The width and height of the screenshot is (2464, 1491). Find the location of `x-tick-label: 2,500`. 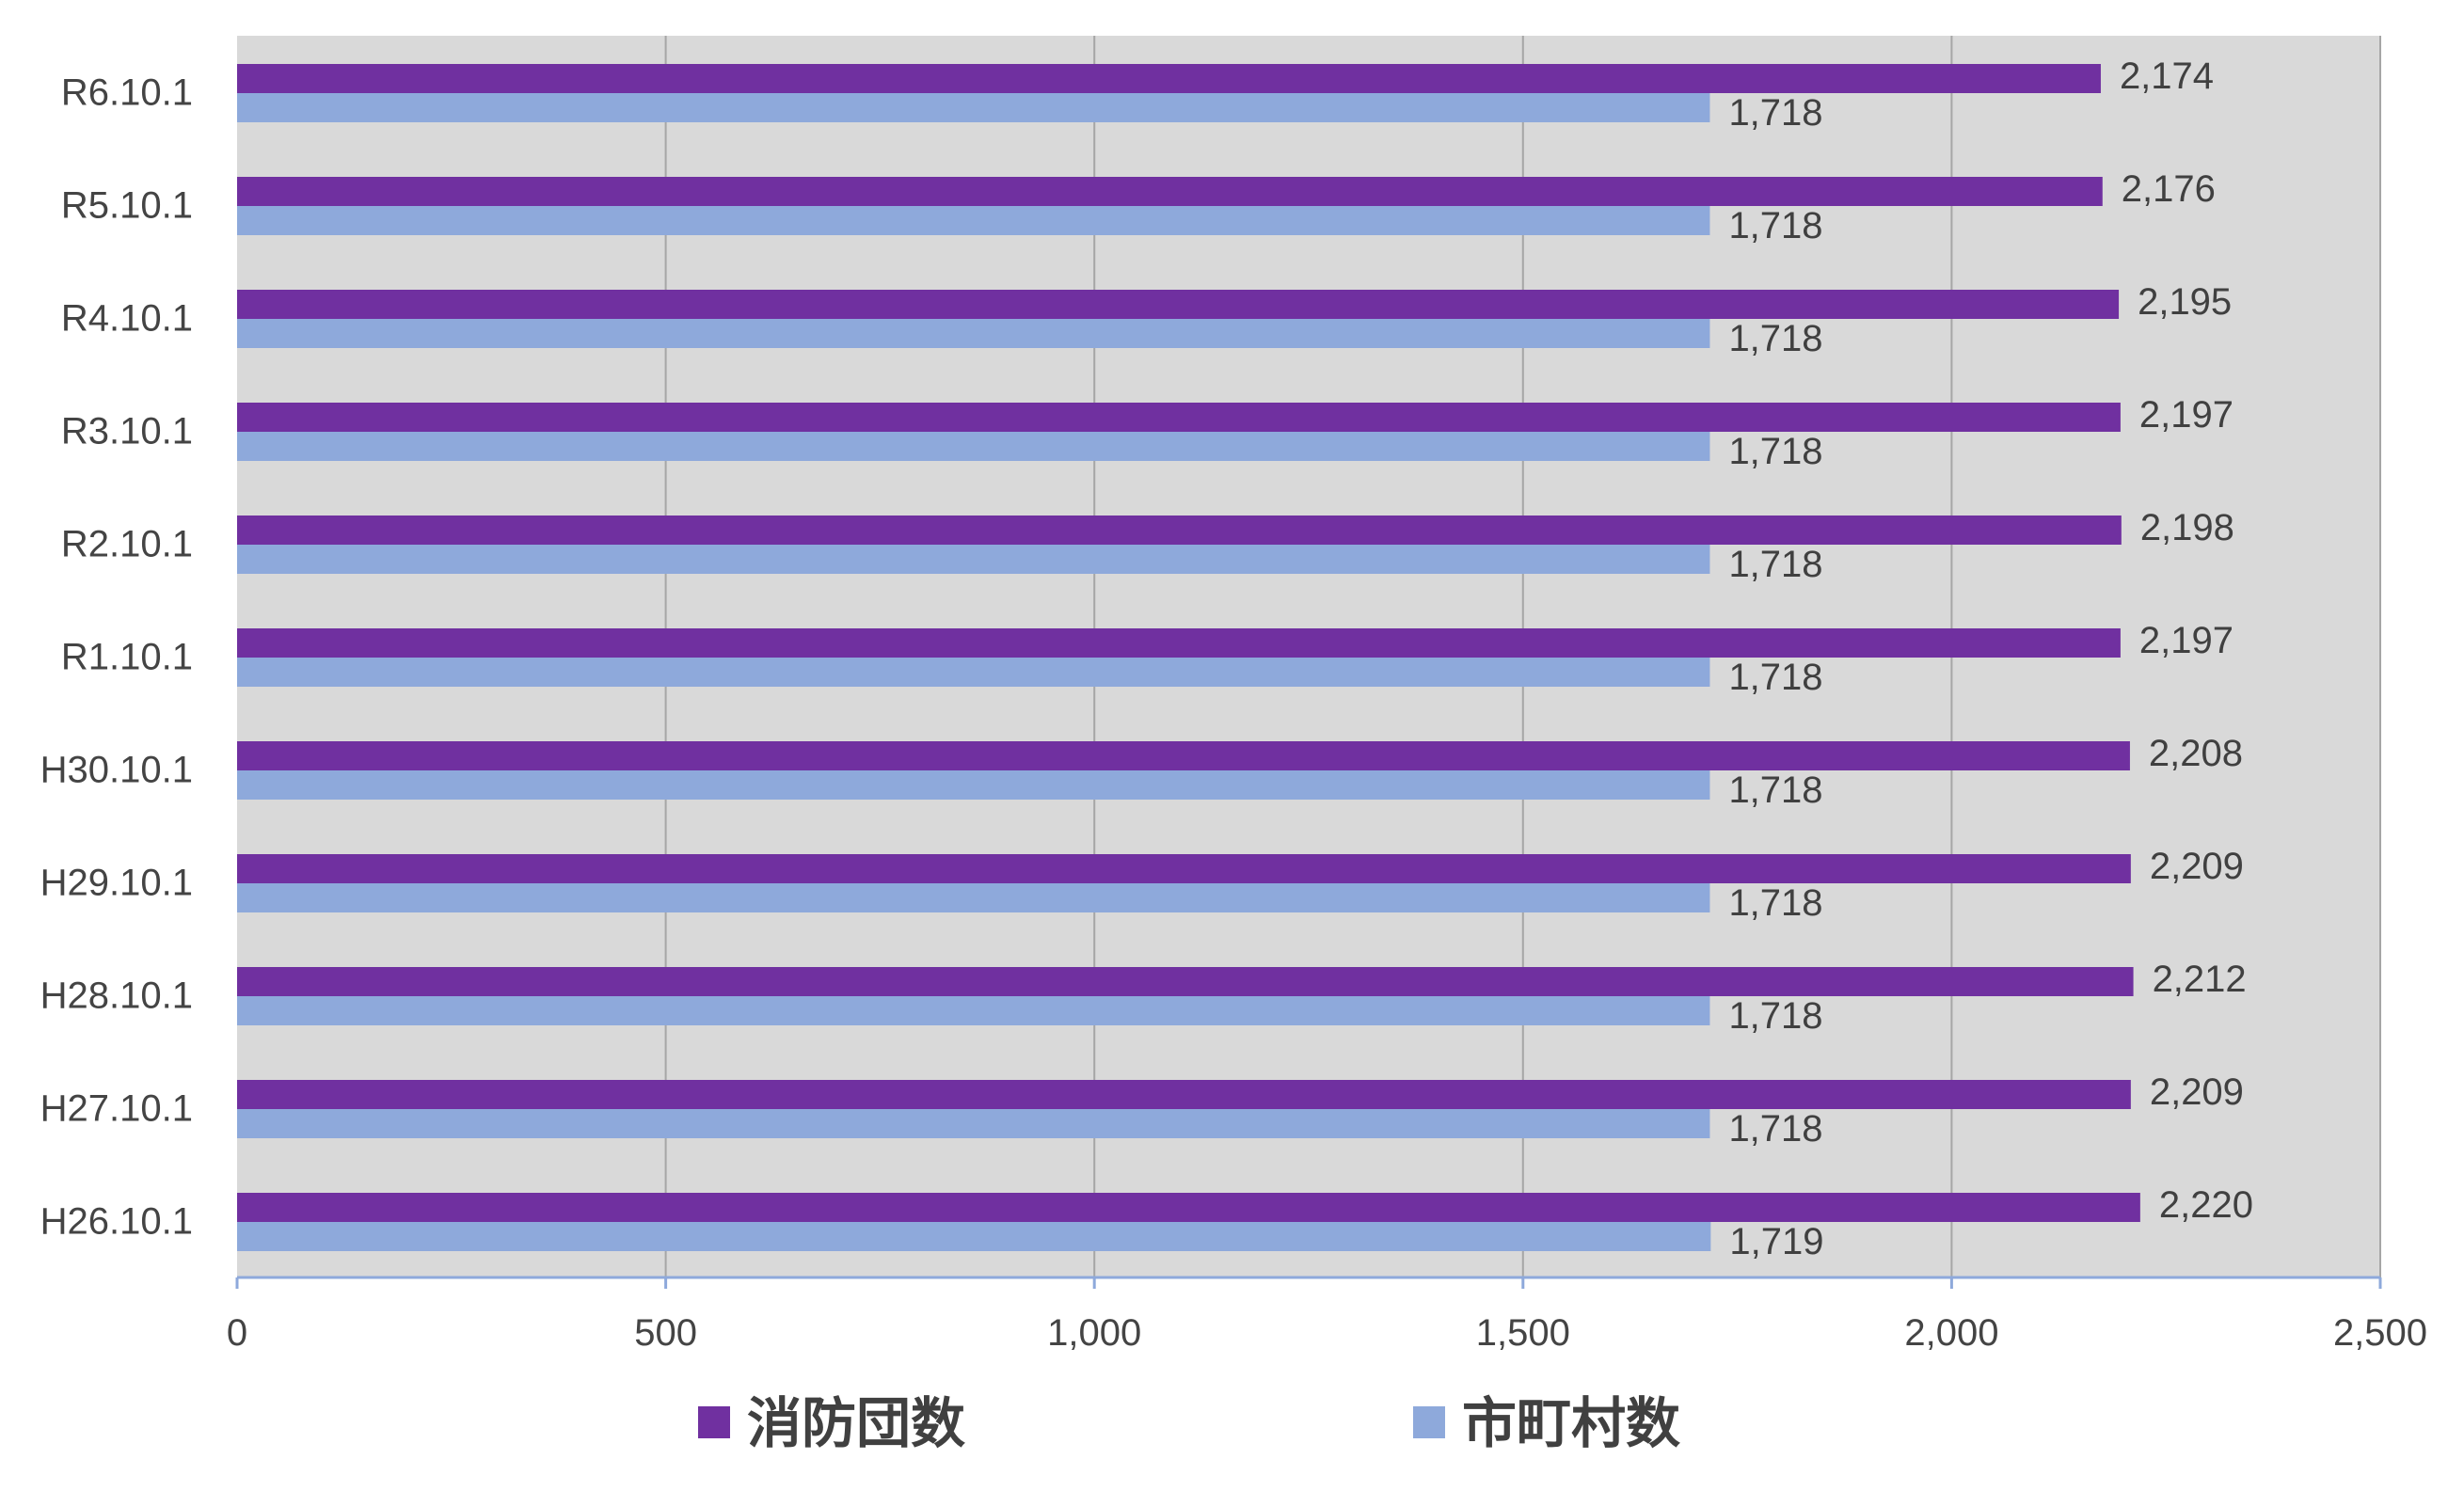

x-tick-label: 2,500 is located at coordinates (2380, 1333).